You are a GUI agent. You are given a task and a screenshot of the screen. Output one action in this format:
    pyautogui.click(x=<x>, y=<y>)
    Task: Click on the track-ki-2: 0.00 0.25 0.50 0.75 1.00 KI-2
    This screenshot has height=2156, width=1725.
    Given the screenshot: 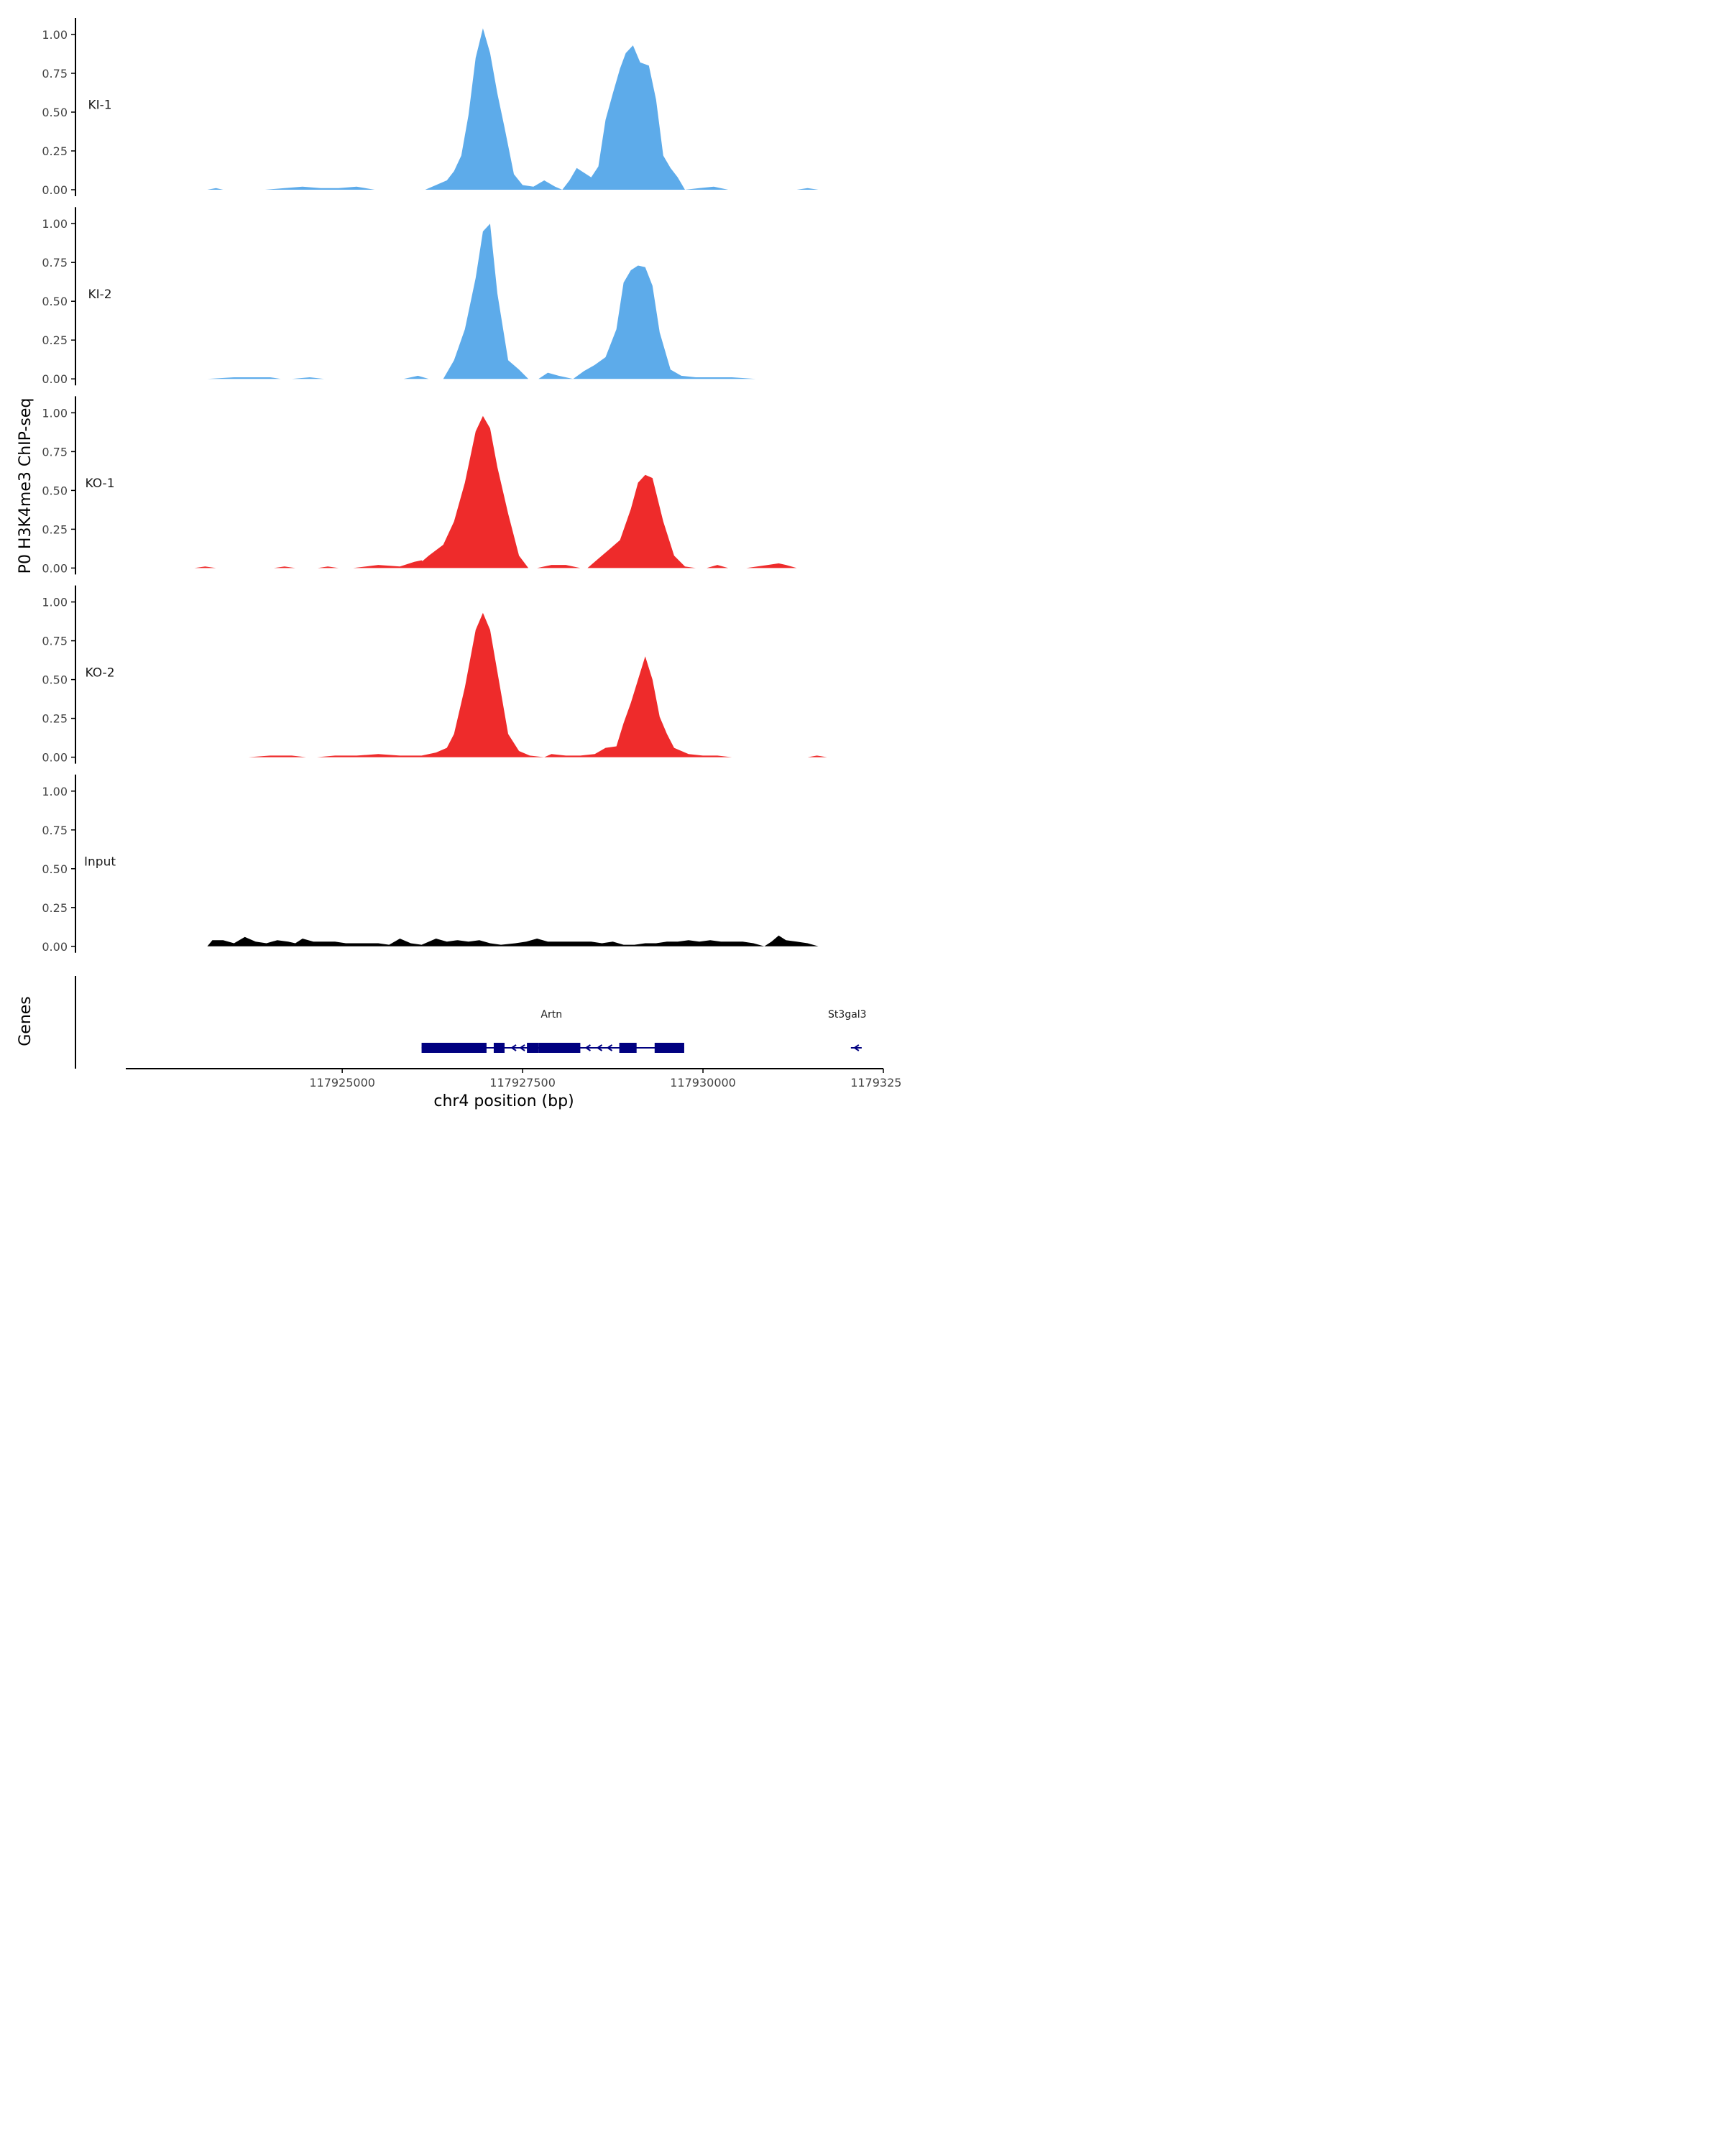 What is the action you would take?
    pyautogui.click(x=399, y=296)
    